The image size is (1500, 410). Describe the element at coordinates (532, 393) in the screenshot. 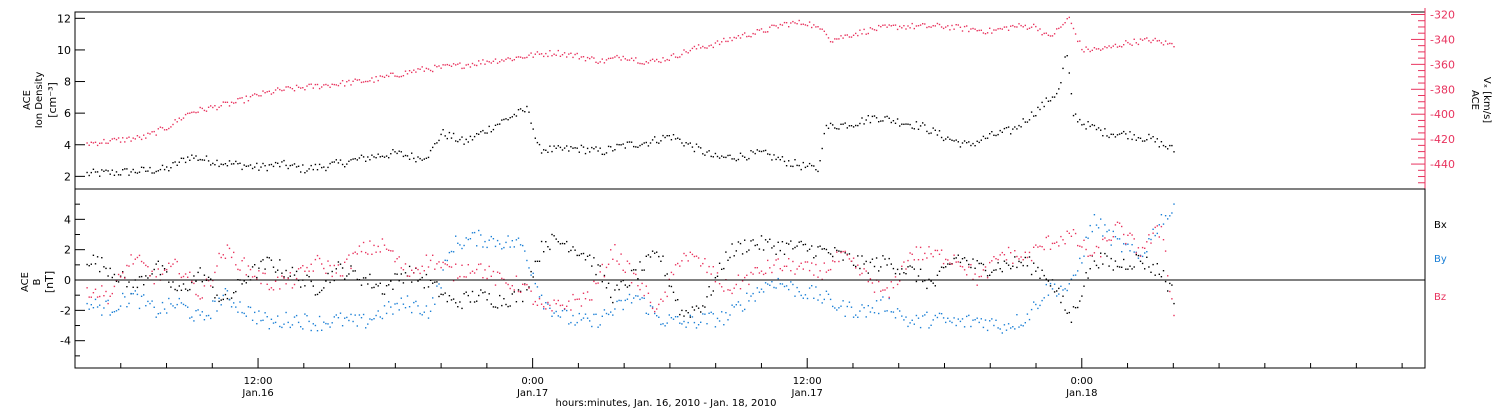

I see `date-tick-label: Jan.17` at that location.